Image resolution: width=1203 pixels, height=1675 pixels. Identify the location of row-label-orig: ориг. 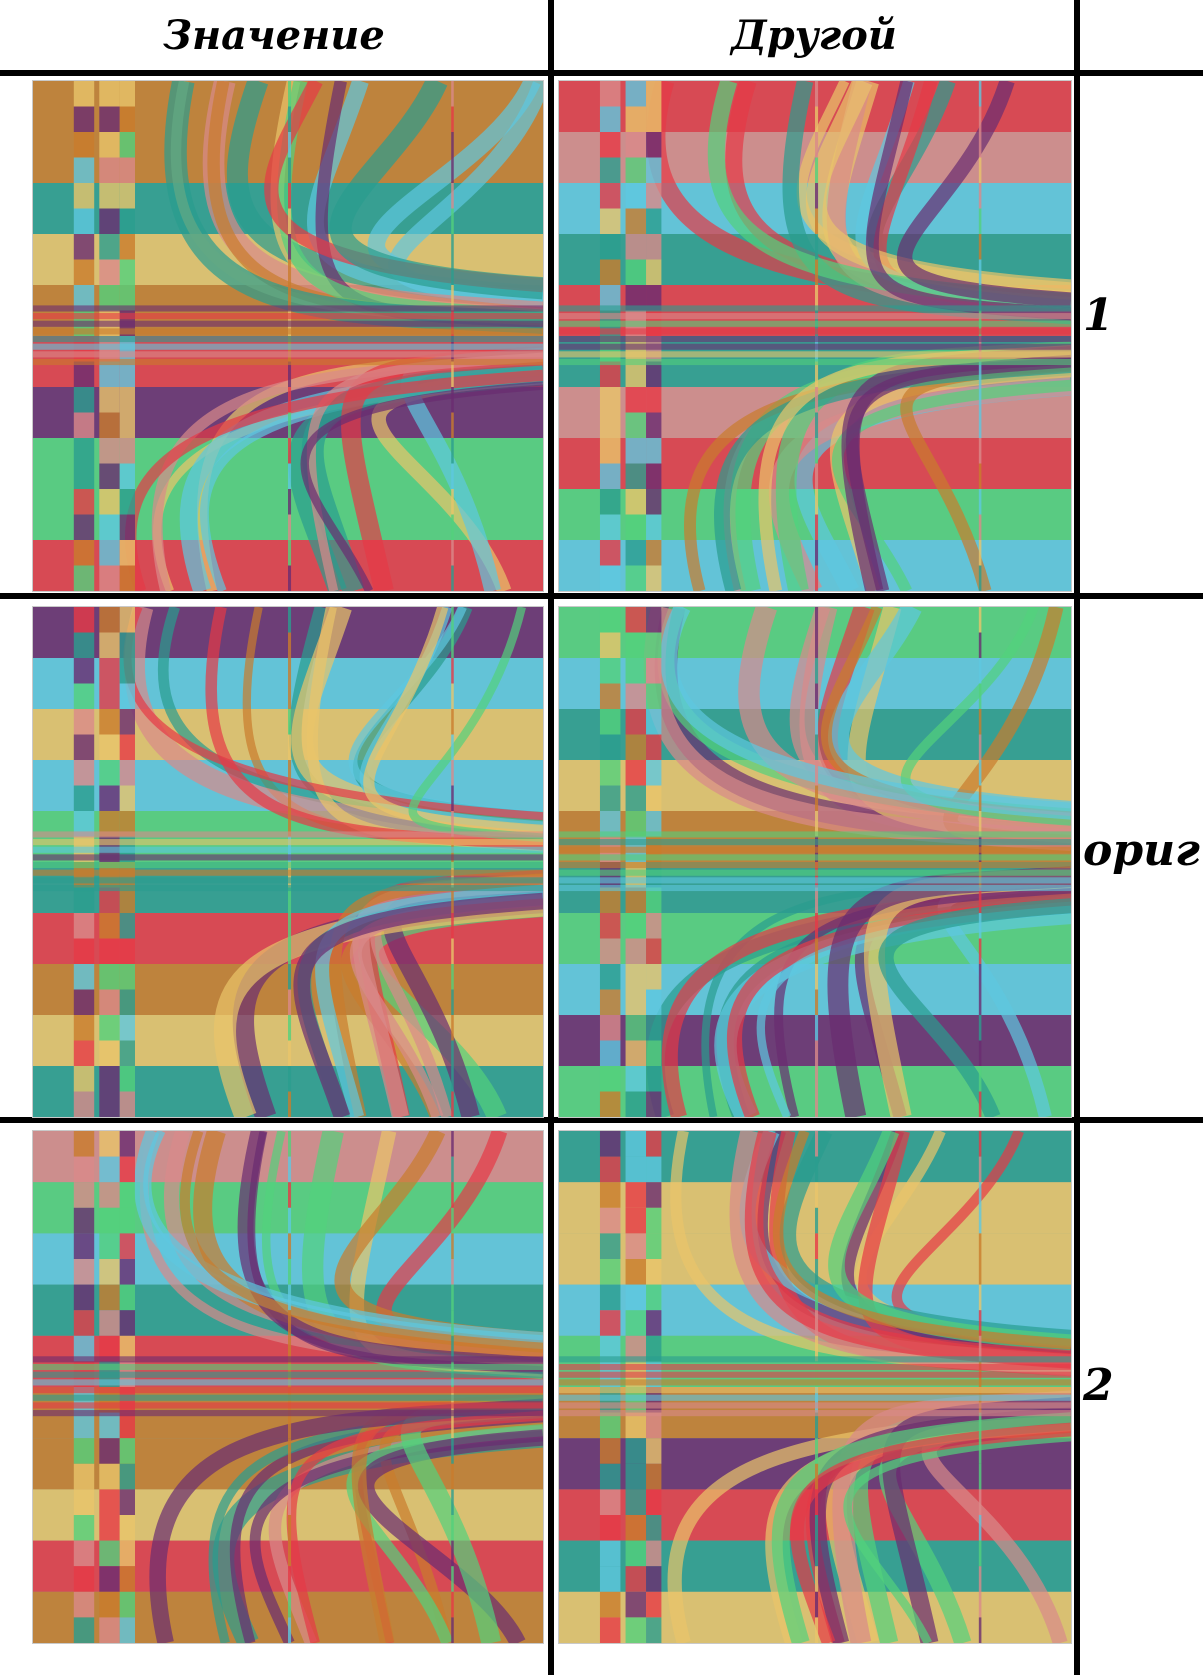
(1141, 850).